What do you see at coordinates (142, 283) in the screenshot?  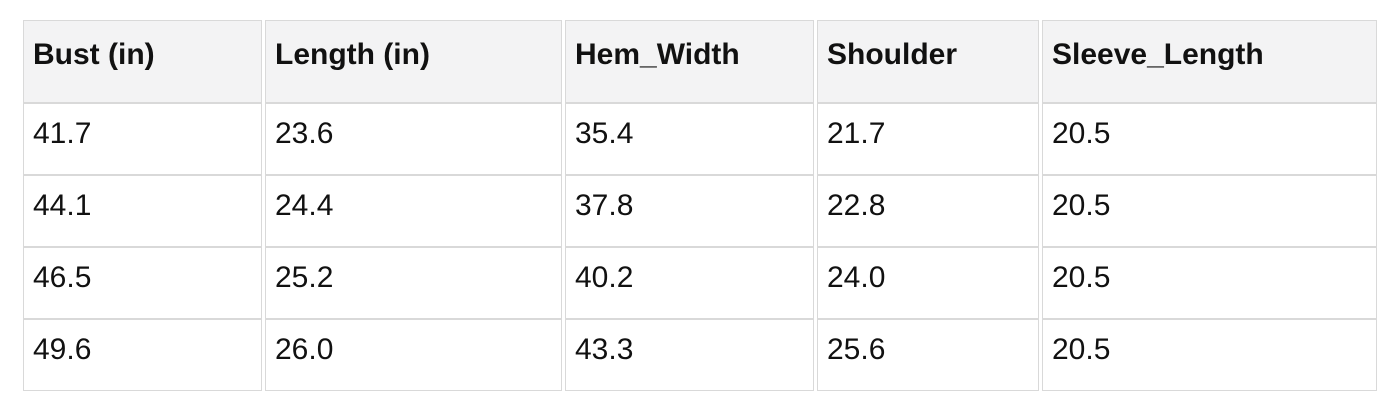 I see `table-cell: 46.5` at bounding box center [142, 283].